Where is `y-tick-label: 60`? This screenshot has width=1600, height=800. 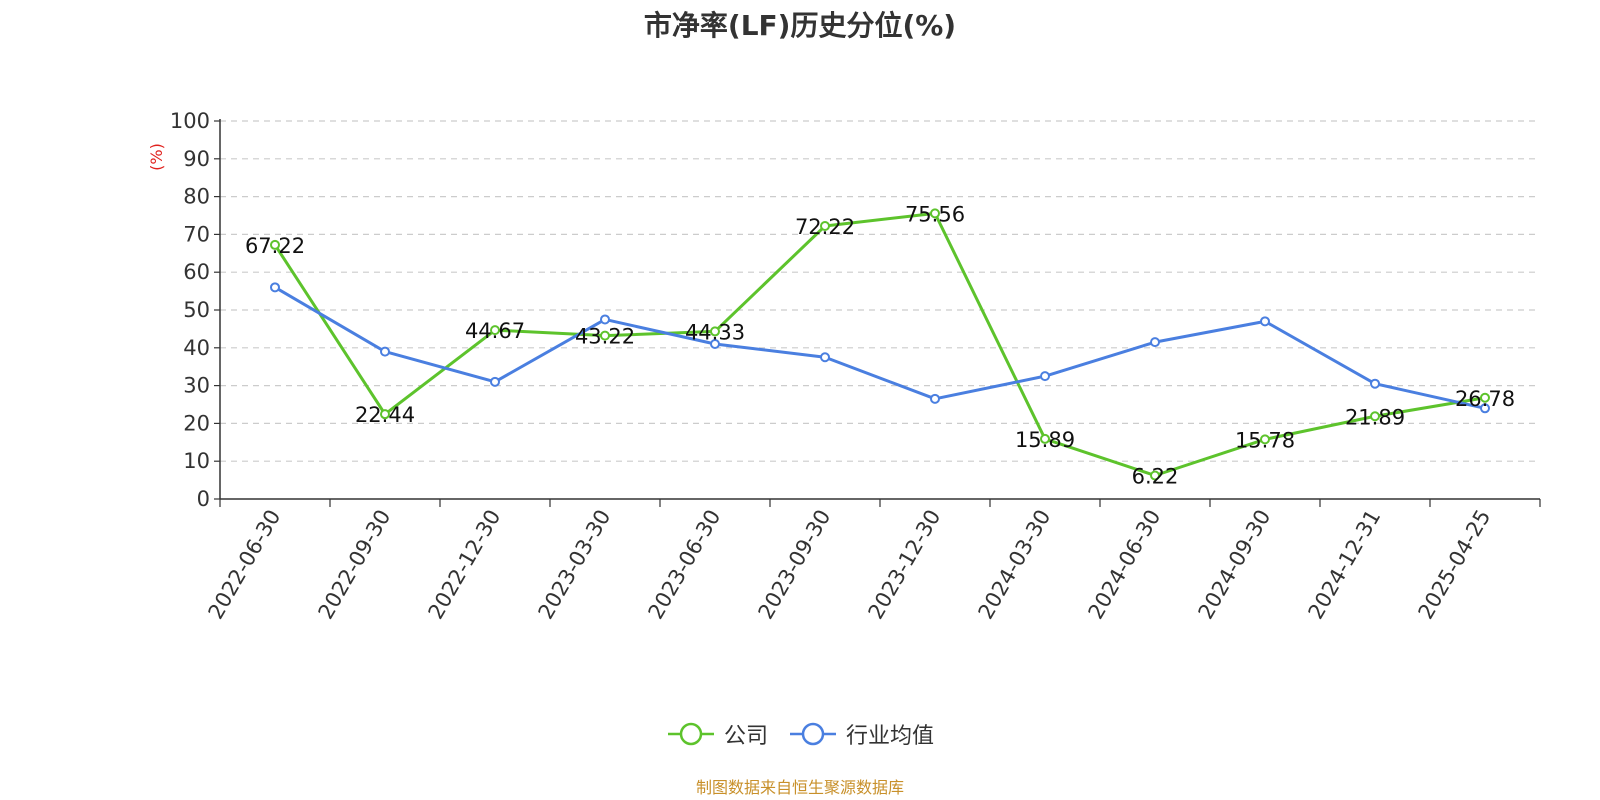
y-tick-label: 60 is located at coordinates (196, 272).